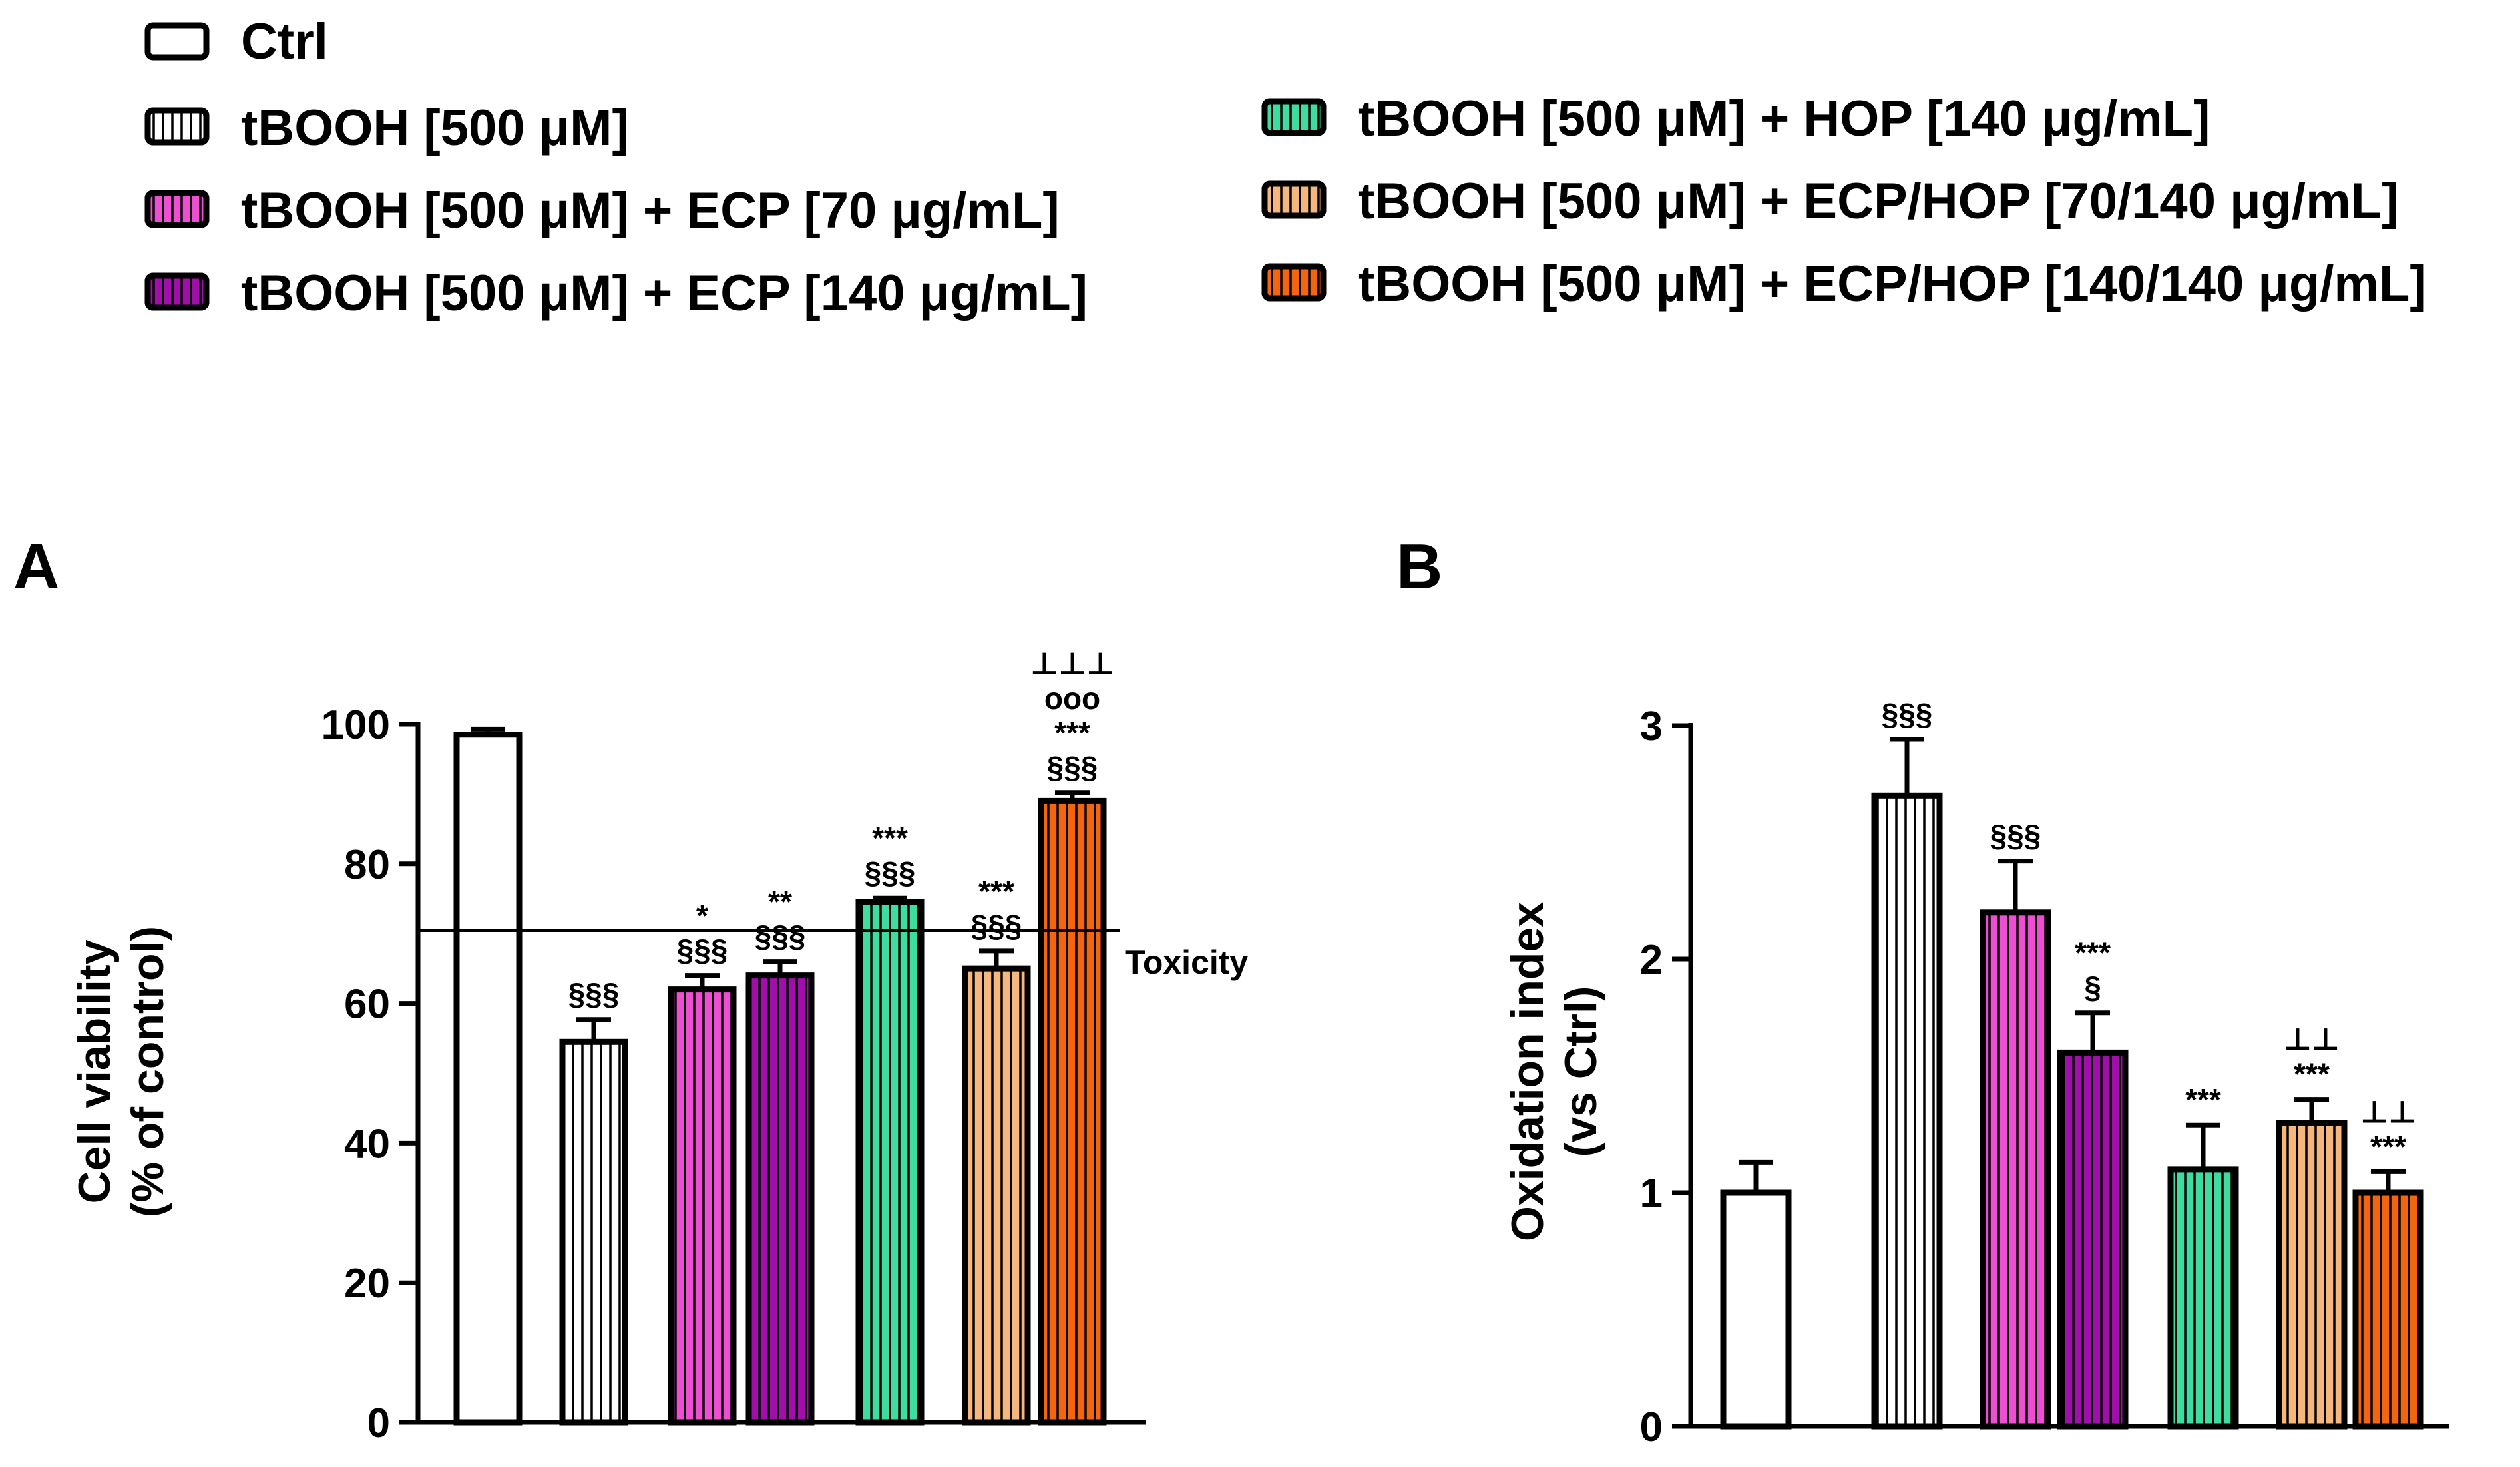 This screenshot has height=1467, width=2520. I want to click on bar-3: §§§*, so click(702, 1162).